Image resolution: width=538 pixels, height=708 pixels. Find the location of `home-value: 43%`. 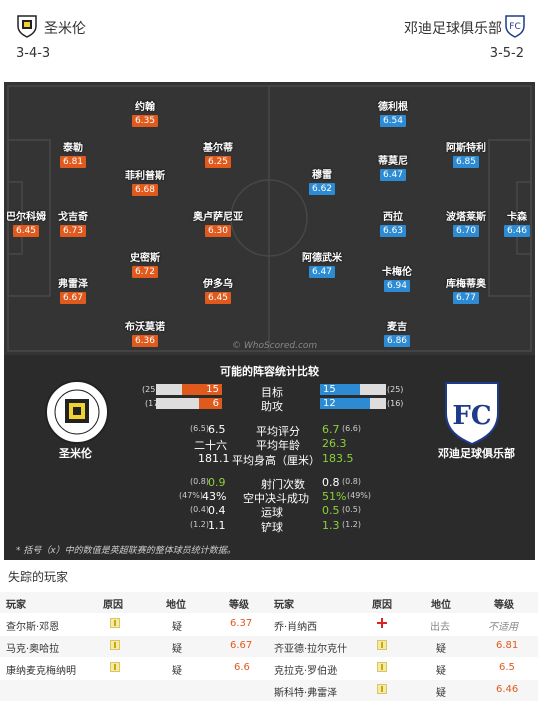

home-value: 43% is located at coordinates (214, 496).